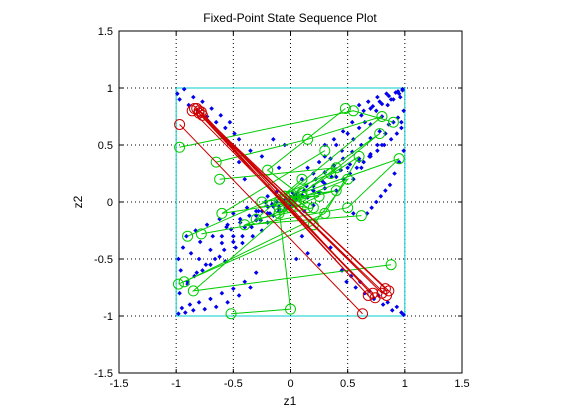 The image size is (561, 420). I want to click on y-tick-label: 0, so click(110, 203).